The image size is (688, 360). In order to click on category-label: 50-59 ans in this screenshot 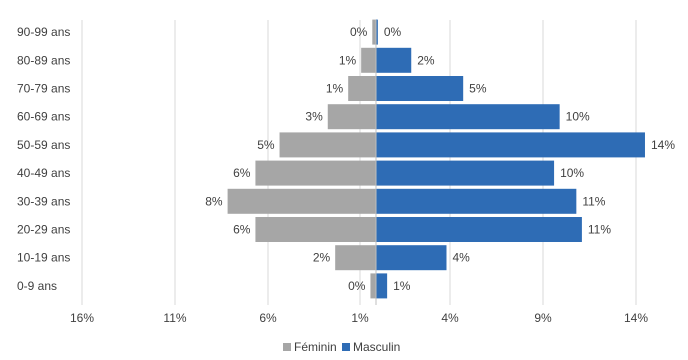, I will do `click(43, 145)`.